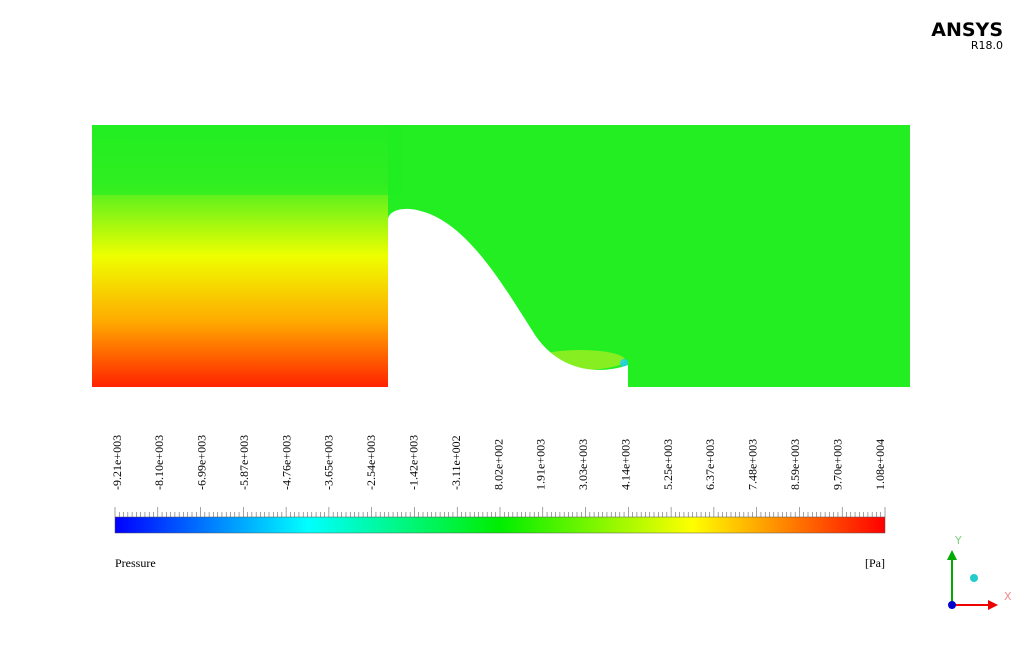 This screenshot has height=664, width=1020. I want to click on legend-tick-label: 4.14e+003, so click(625, 464).